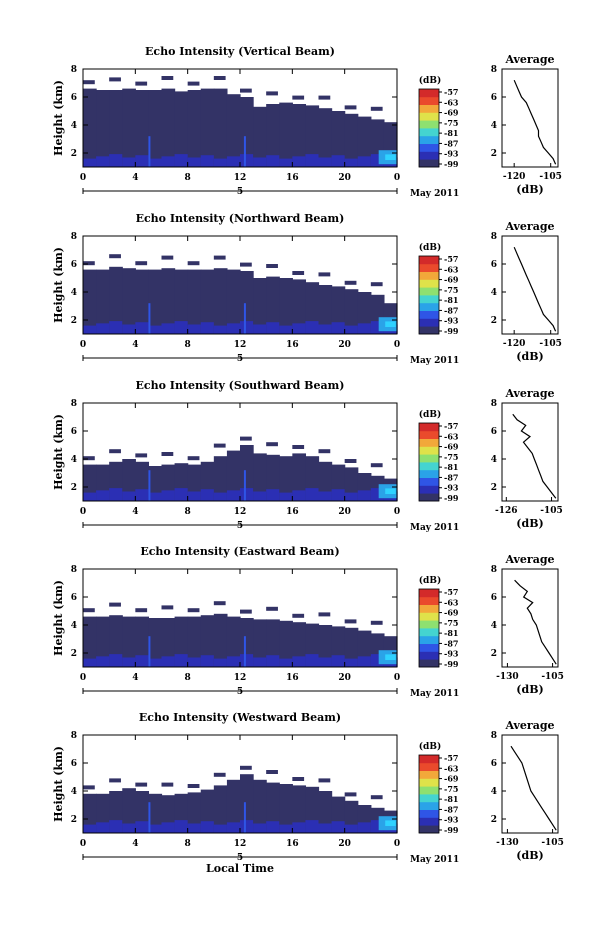  Describe the element at coordinates (530, 118) in the screenshot. I see `average-frame` at that location.